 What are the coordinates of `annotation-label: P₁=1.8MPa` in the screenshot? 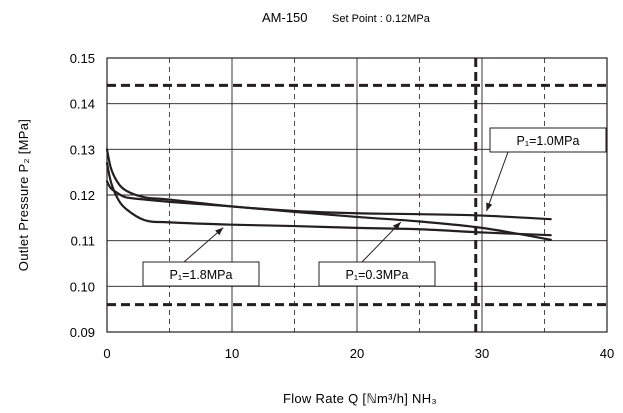 It's located at (201, 275).